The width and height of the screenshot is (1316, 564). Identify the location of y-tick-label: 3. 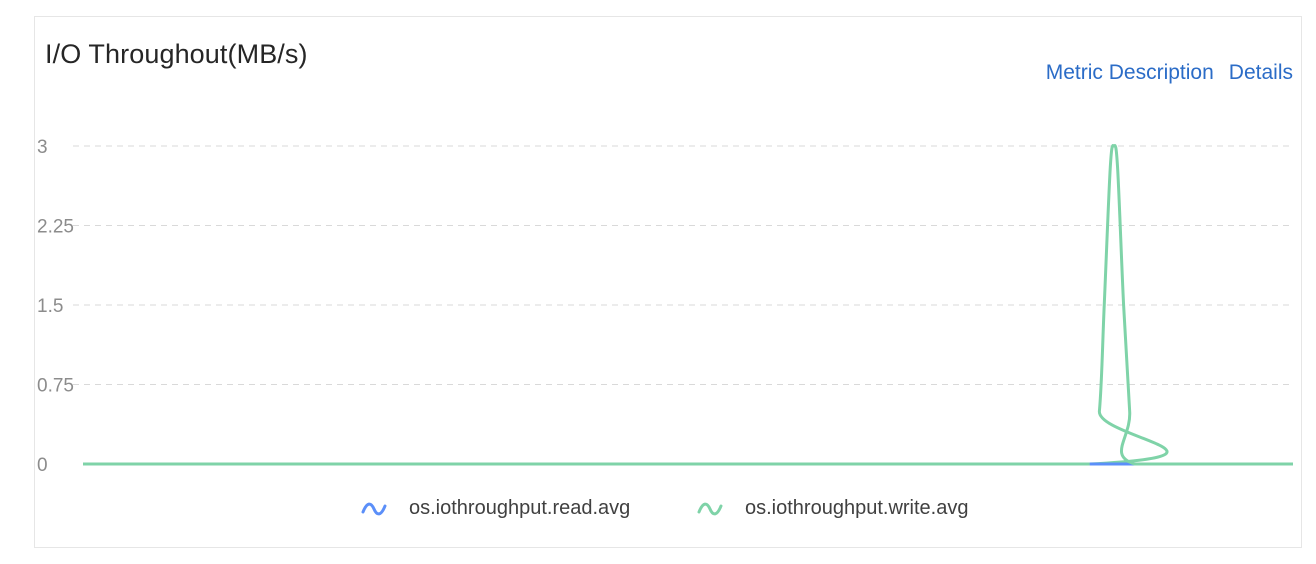
(42, 147).